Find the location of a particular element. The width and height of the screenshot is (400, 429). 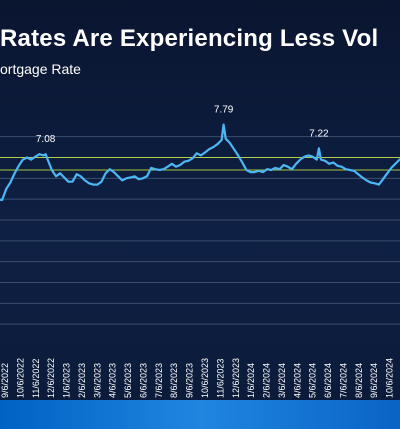

x-tick-label: 5/6/2023 is located at coordinates (128, 380).